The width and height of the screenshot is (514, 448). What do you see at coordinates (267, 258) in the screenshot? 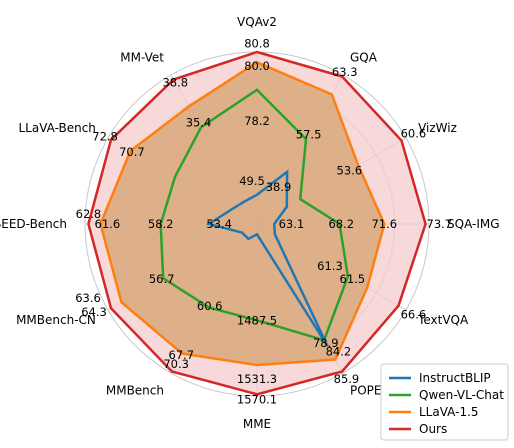
I see `series-line-instructblip` at bounding box center [267, 258].